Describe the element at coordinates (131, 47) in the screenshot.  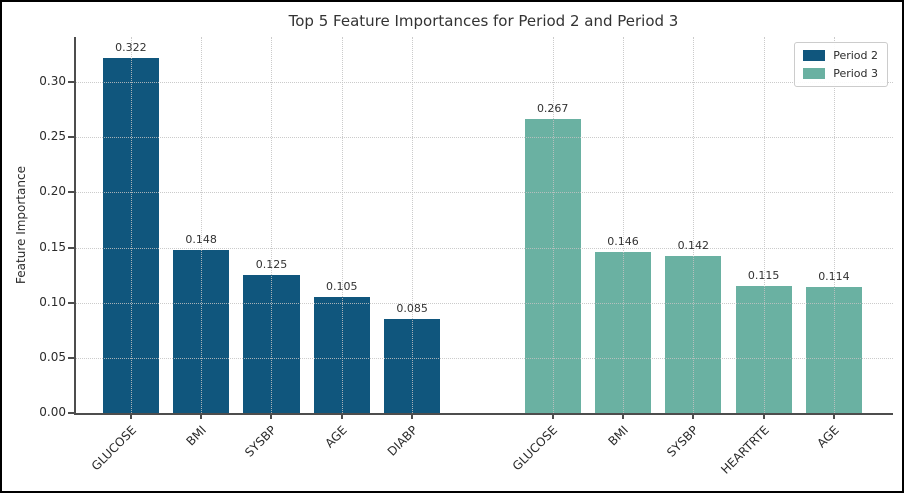
I see `bar-value-label: 0.322` at that location.